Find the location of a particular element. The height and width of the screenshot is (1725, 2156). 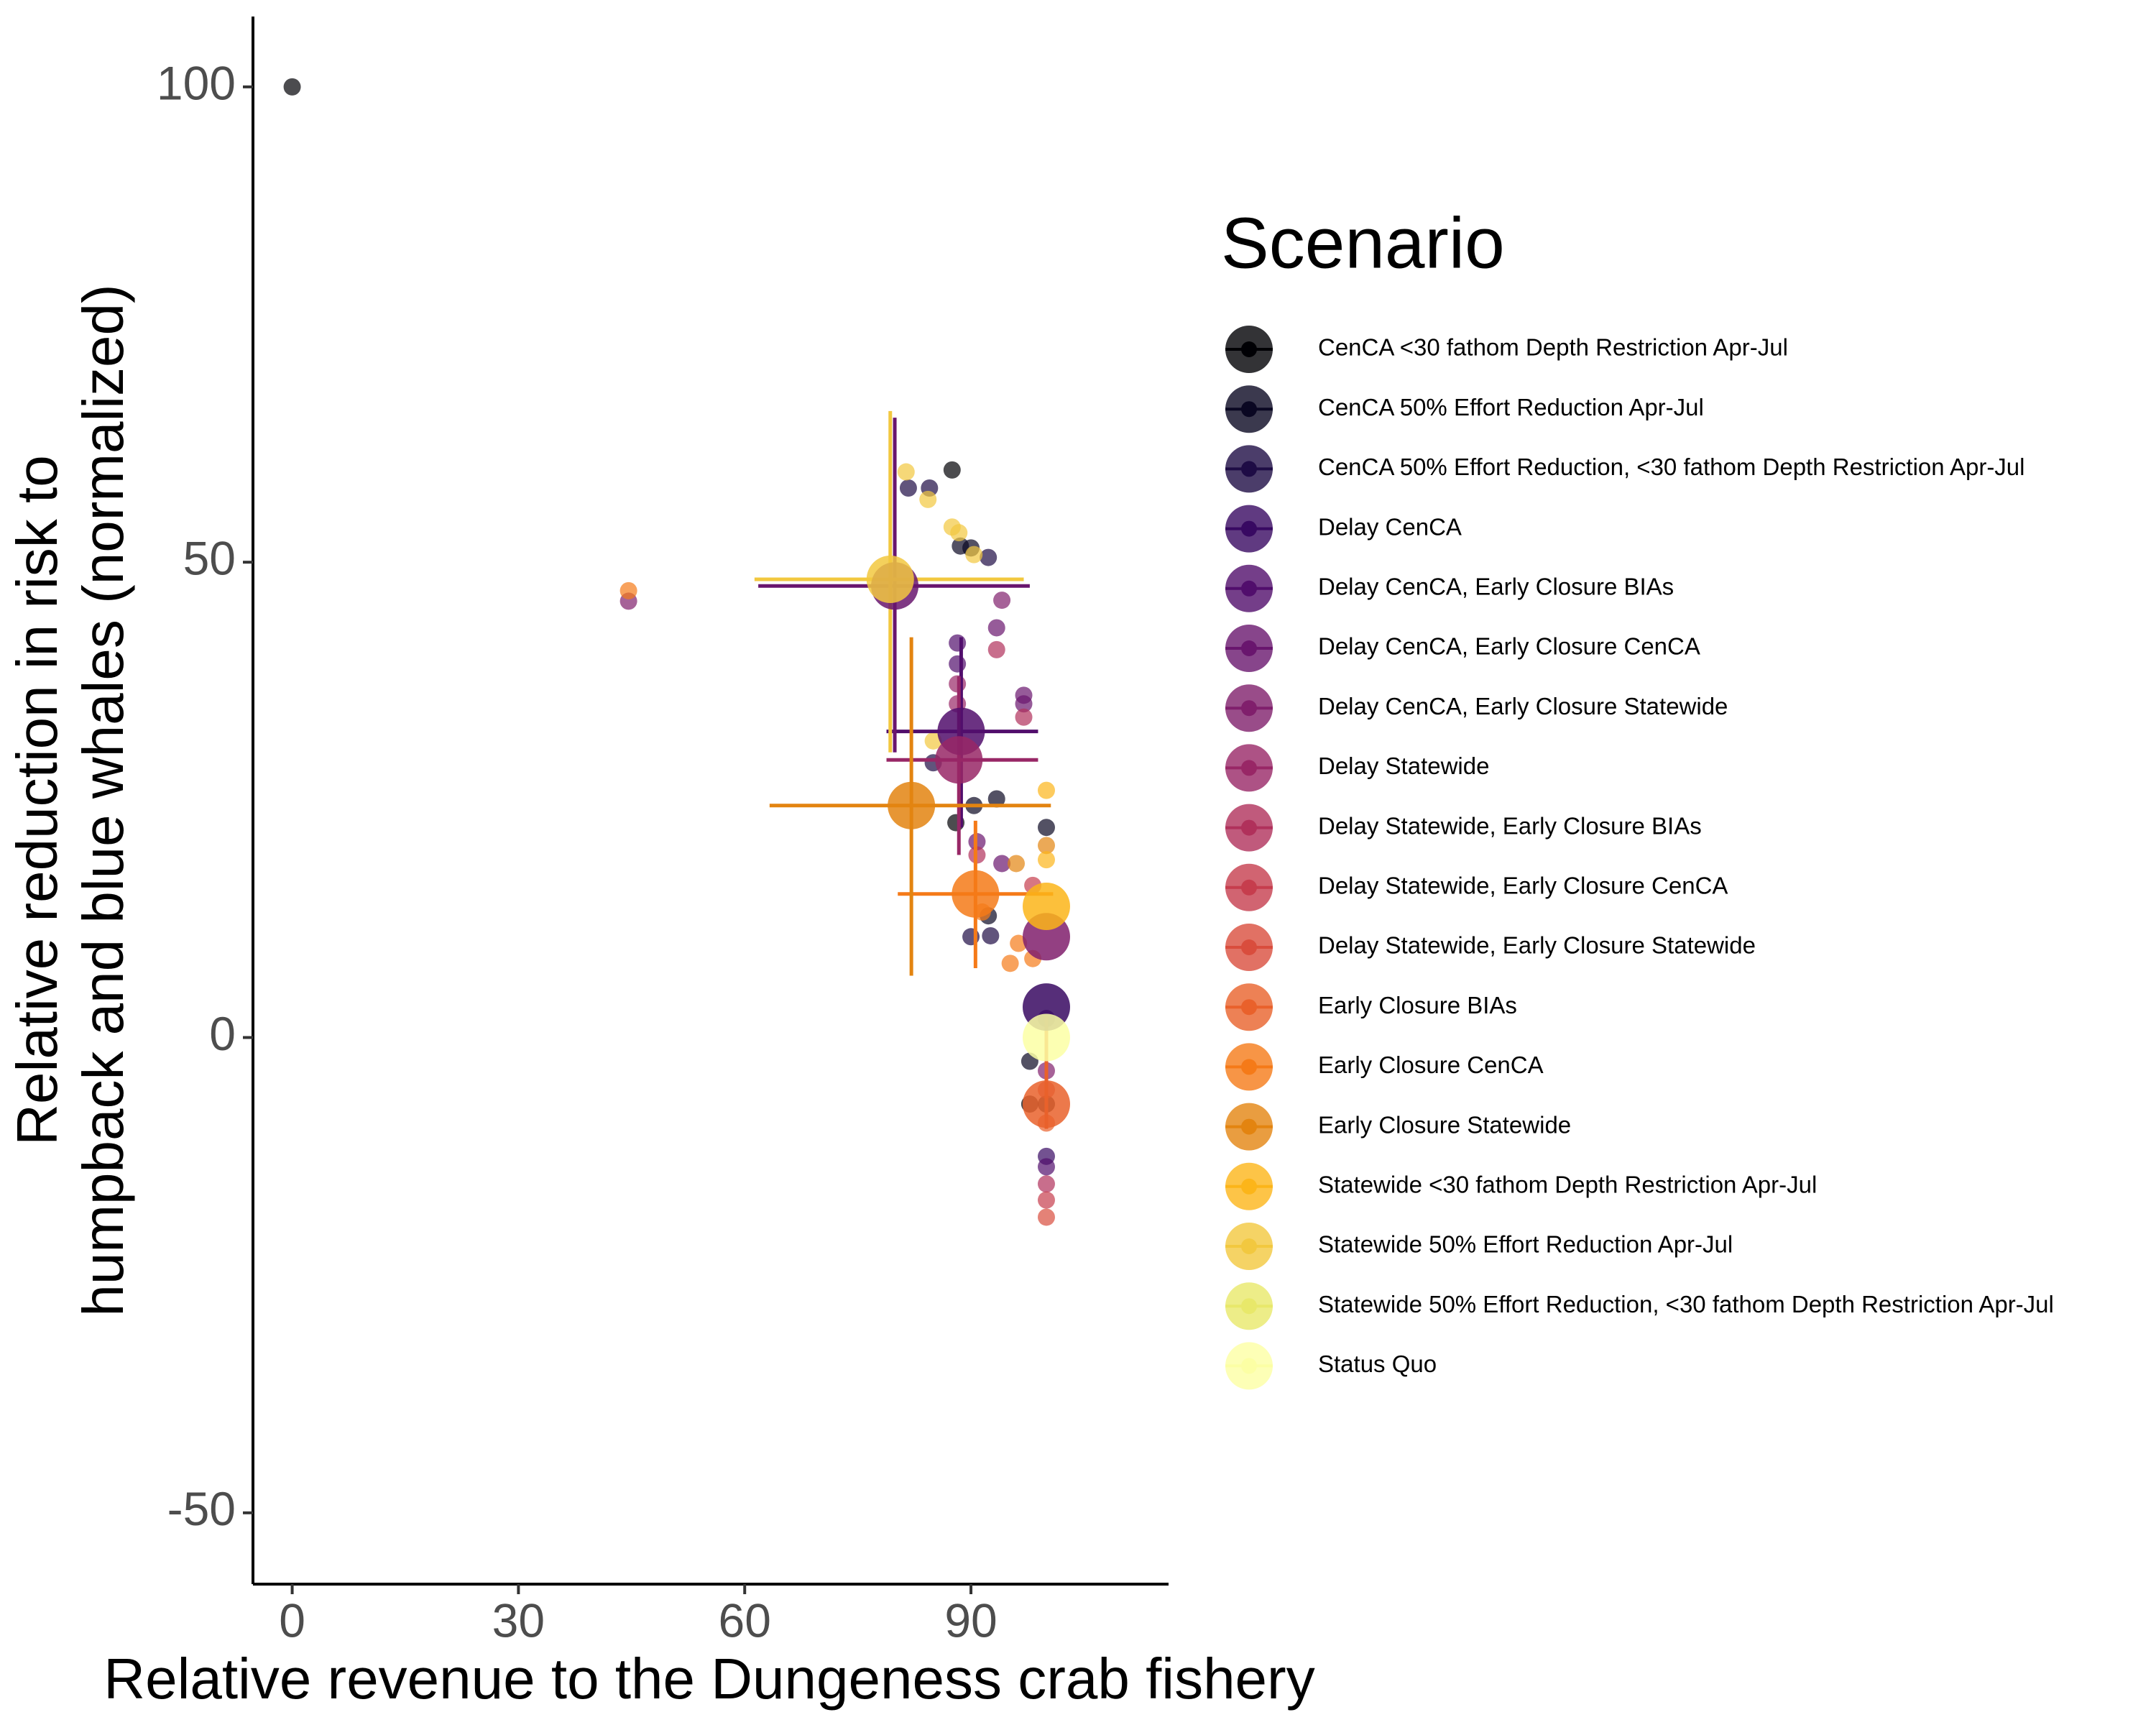

legend-item: Statewide 50% Effort Reduction Apr-Jul is located at coordinates (1479, 1246).